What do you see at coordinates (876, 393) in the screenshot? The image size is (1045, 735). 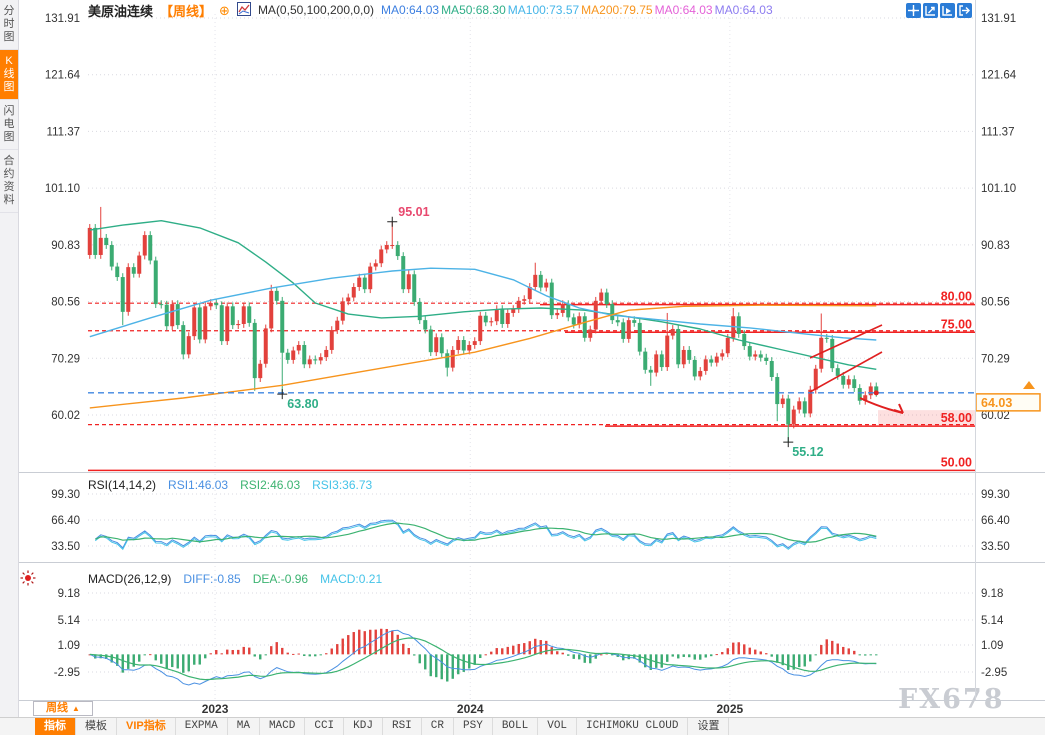 I see `last-price-dot` at bounding box center [876, 393].